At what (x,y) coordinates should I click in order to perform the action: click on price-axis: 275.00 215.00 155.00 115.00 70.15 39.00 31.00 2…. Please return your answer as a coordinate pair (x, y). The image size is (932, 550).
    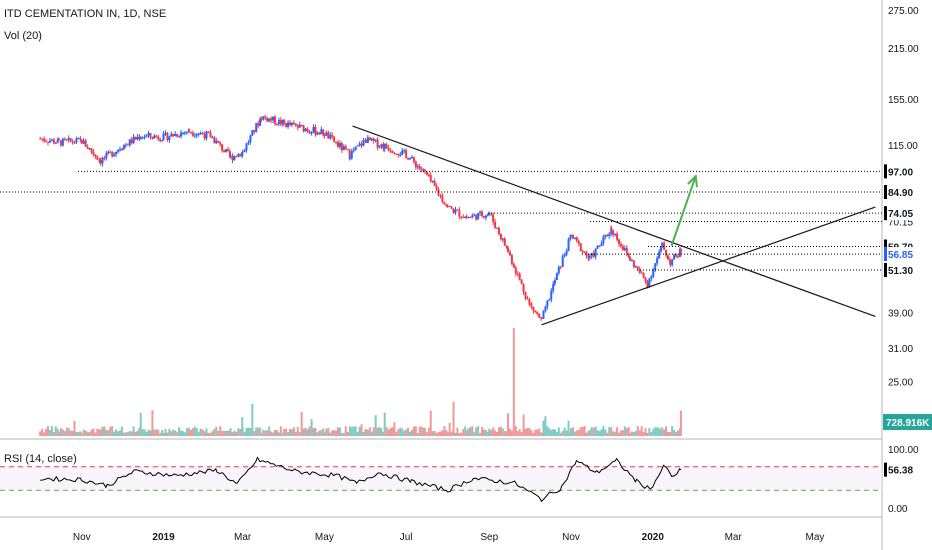
    Looking at the image, I should click on (907, 260).